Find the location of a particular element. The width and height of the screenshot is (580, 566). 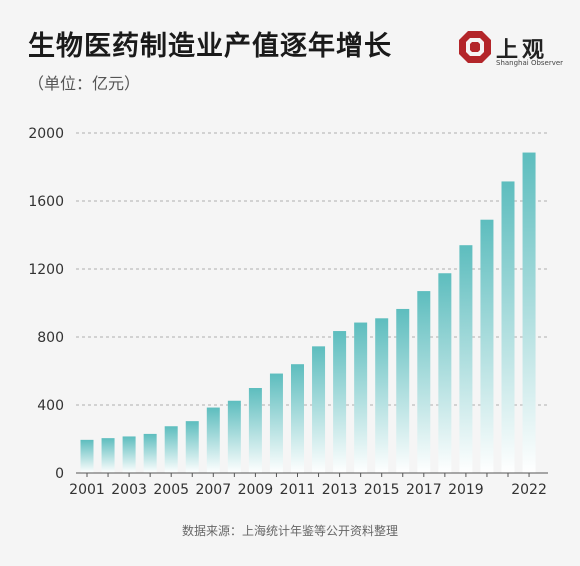

chart-unit: （单位：亿元） is located at coordinates (84, 83).